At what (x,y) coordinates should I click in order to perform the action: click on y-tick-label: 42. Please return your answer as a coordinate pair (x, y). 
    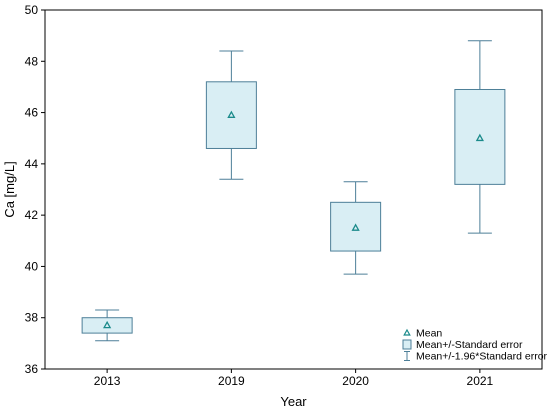
    Looking at the image, I should click on (32, 215).